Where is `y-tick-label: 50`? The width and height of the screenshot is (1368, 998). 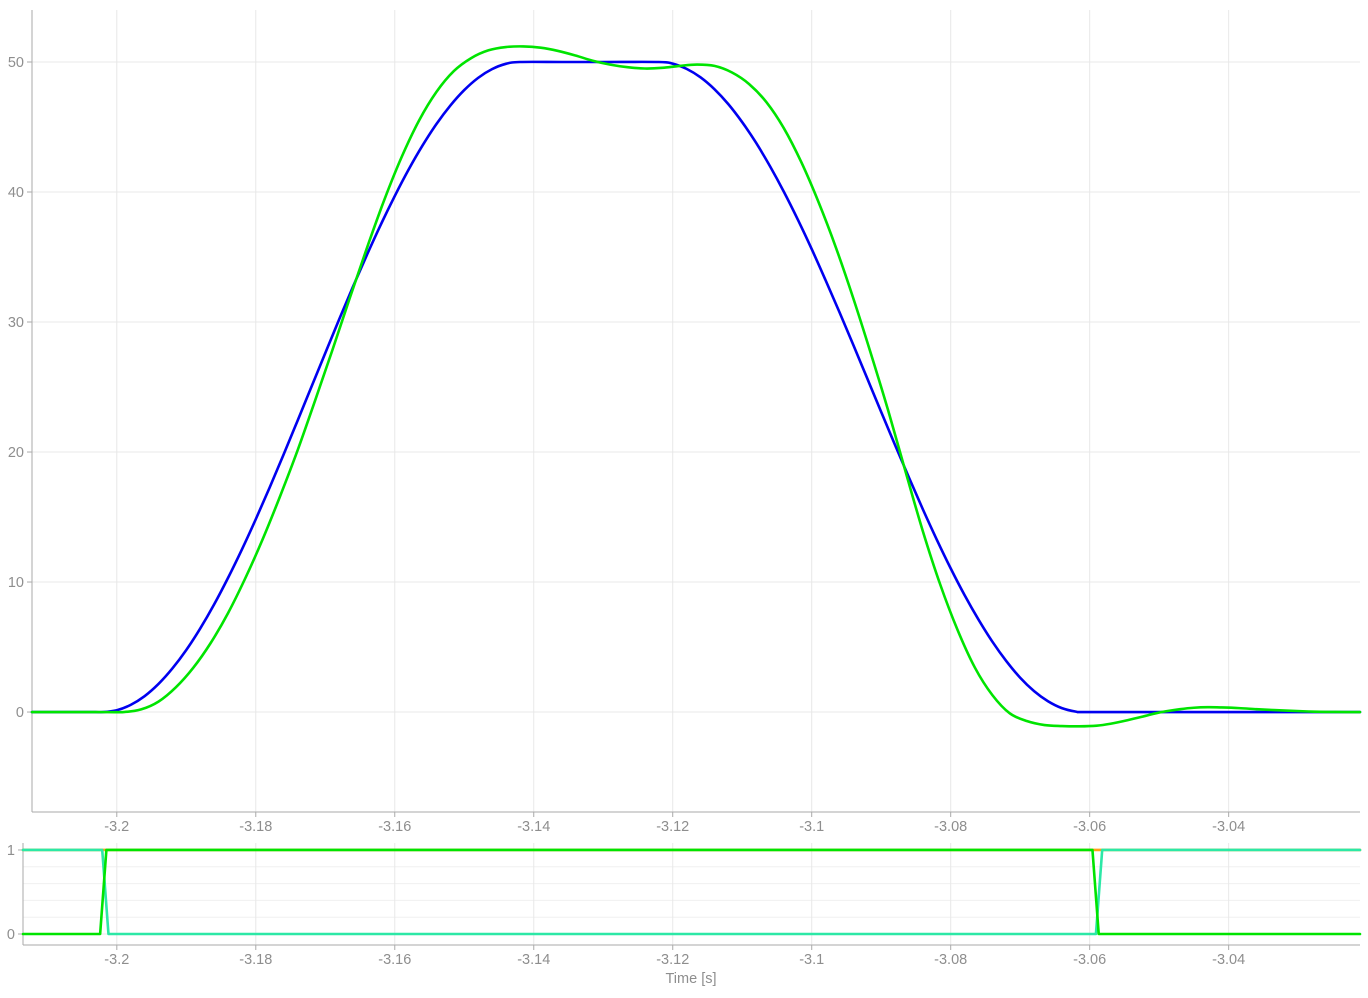
y-tick-label: 50 is located at coordinates (16, 63).